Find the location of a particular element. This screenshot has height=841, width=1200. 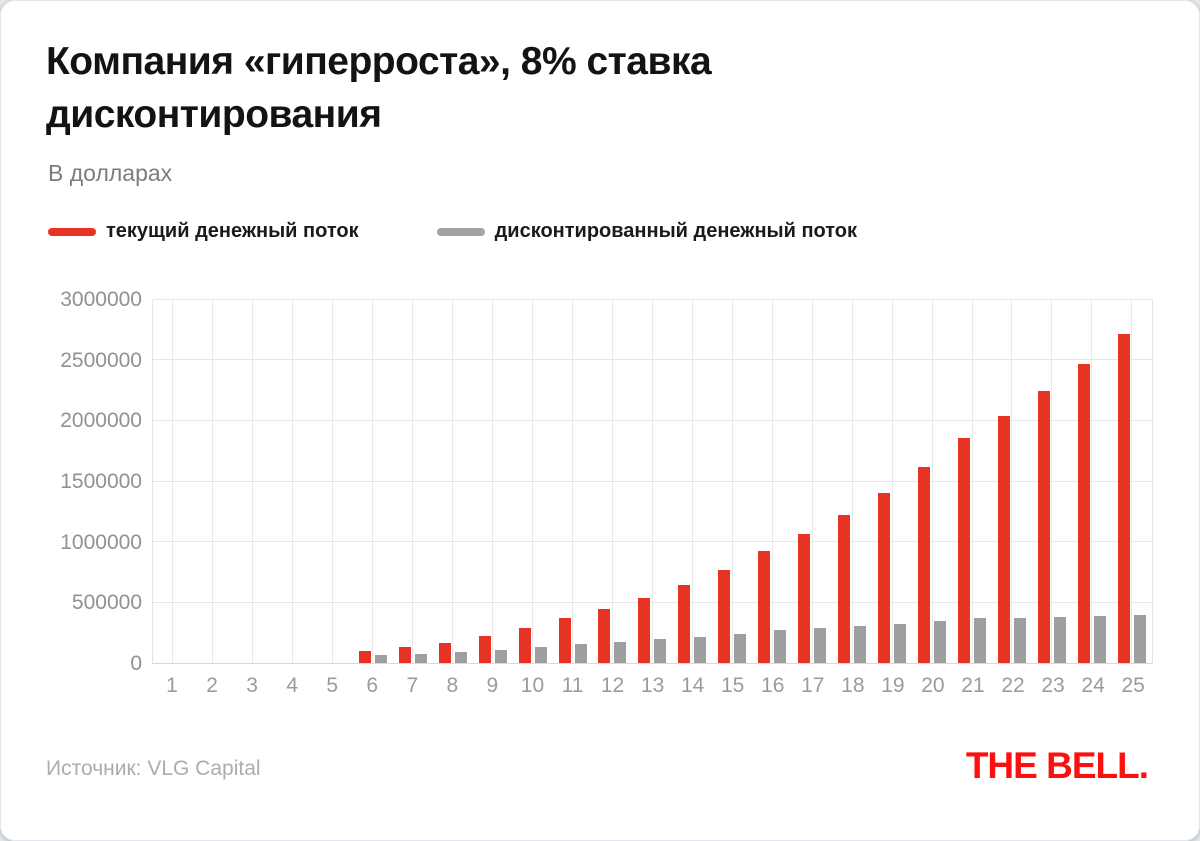

x-axis-label: 12 is located at coordinates (612, 685).